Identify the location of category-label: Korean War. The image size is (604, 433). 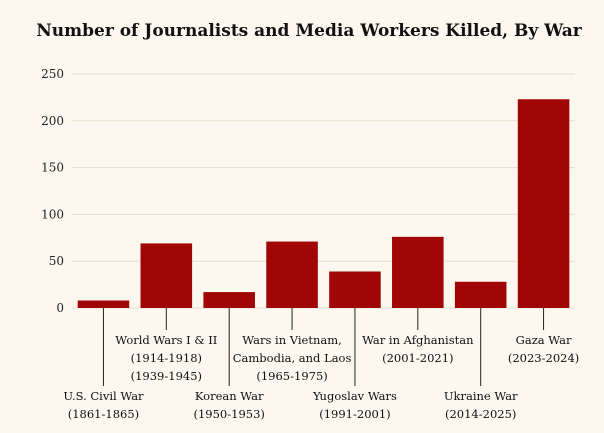
(229, 396).